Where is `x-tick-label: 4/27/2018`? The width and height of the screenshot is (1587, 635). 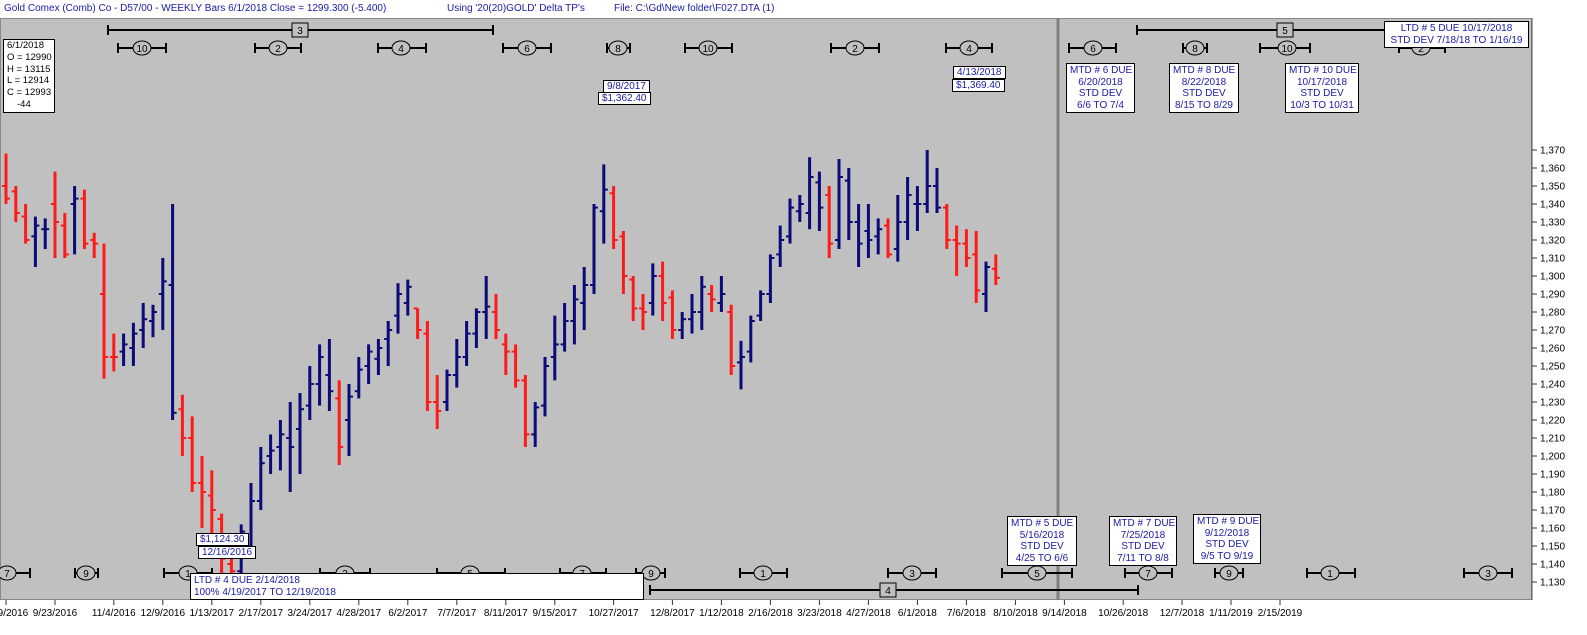
x-tick-label: 4/27/2018 is located at coordinates (868, 613).